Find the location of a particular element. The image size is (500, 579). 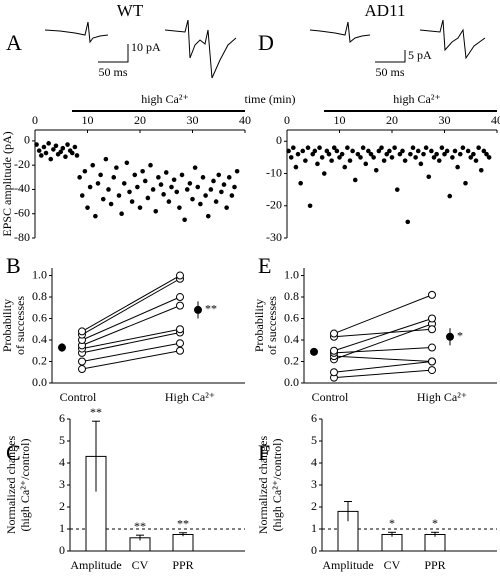

y-tick-label: 1.0 is located at coordinates (291, 274).